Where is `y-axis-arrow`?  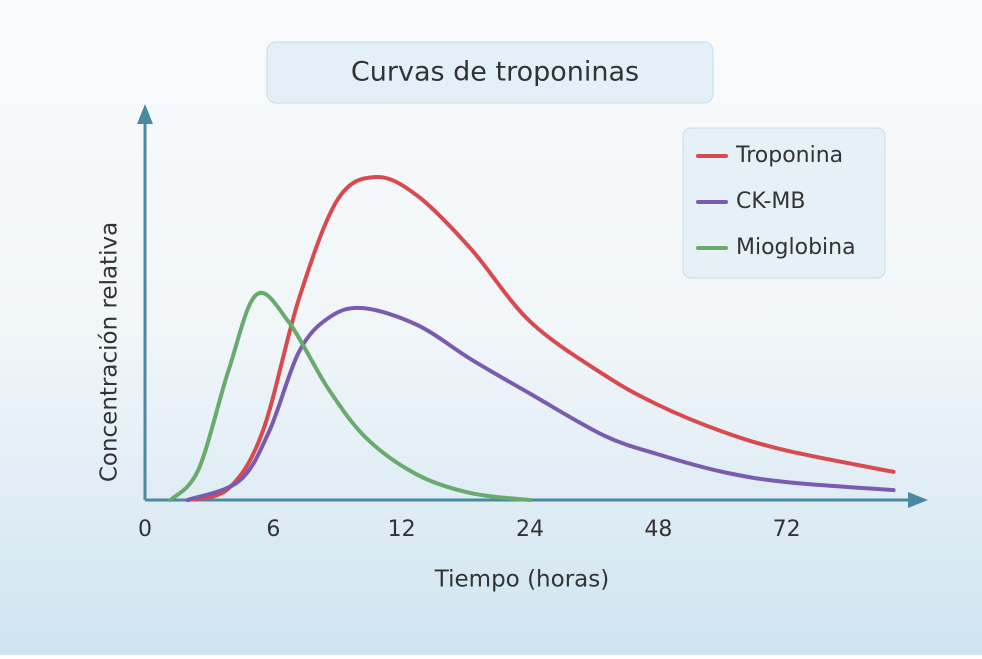 y-axis-arrow is located at coordinates (145, 114).